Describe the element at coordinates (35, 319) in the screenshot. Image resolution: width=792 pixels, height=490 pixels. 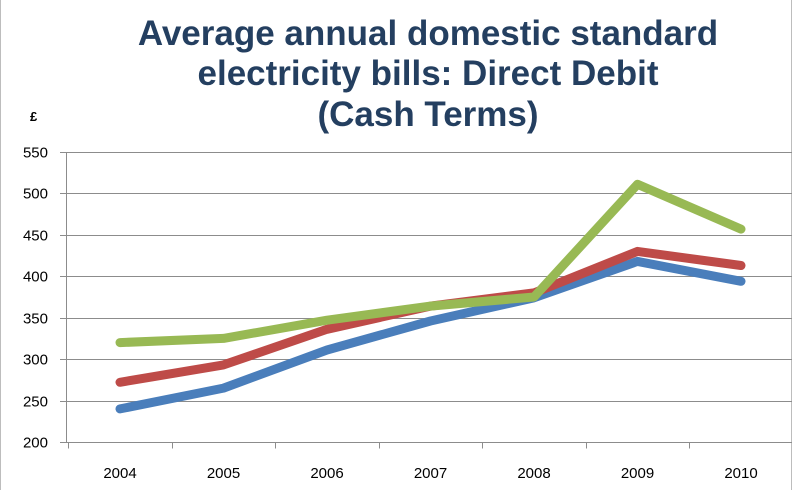
I see `y-tick-label-350: 350` at that location.